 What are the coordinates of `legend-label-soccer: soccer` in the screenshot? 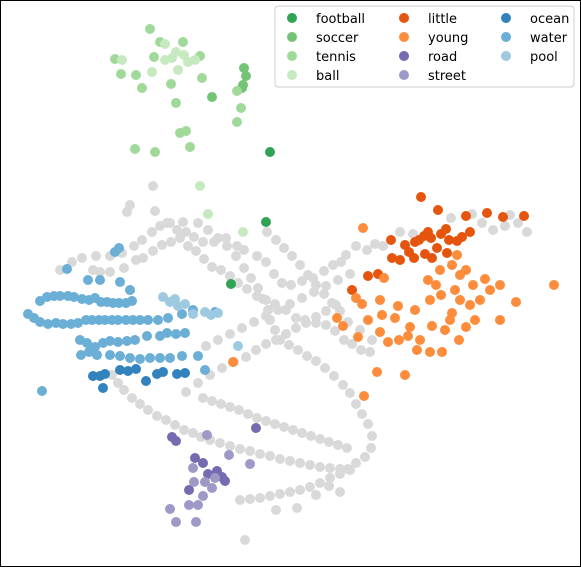 It's located at (337, 38).